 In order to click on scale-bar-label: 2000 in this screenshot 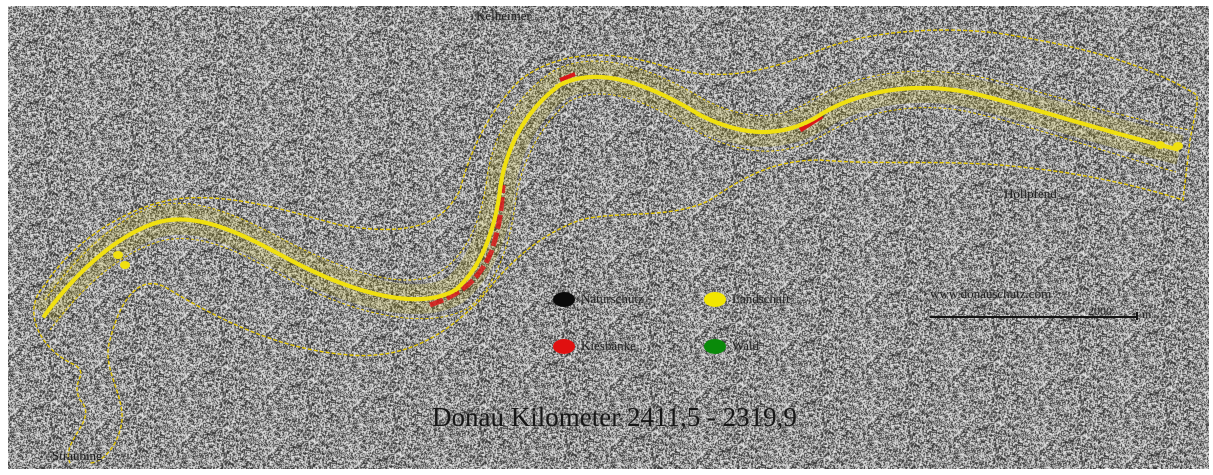, I will do `click(1100, 311)`.